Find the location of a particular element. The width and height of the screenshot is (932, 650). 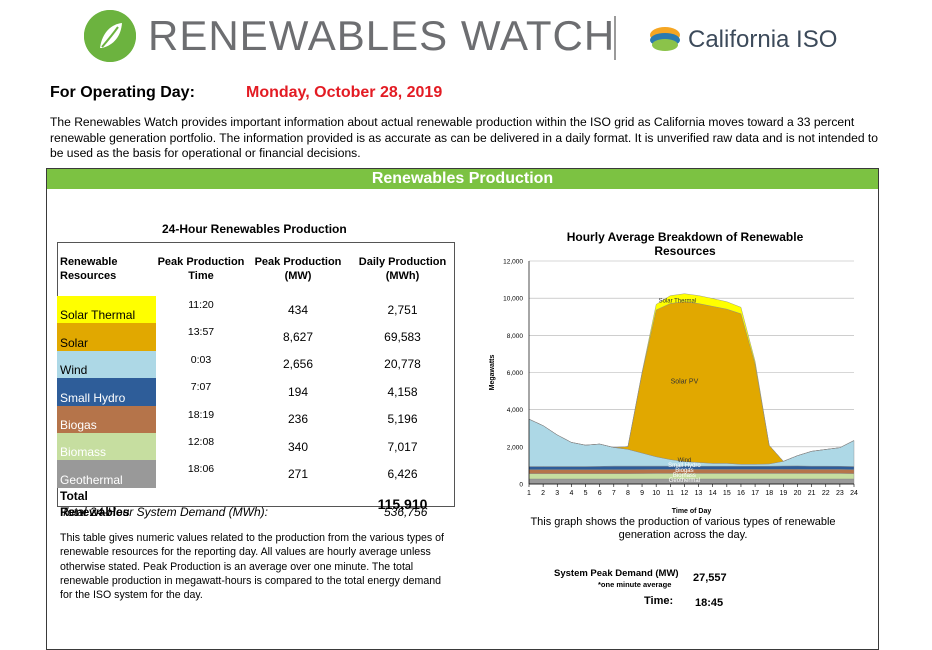

x-tick-label: 8 is located at coordinates (628, 493).